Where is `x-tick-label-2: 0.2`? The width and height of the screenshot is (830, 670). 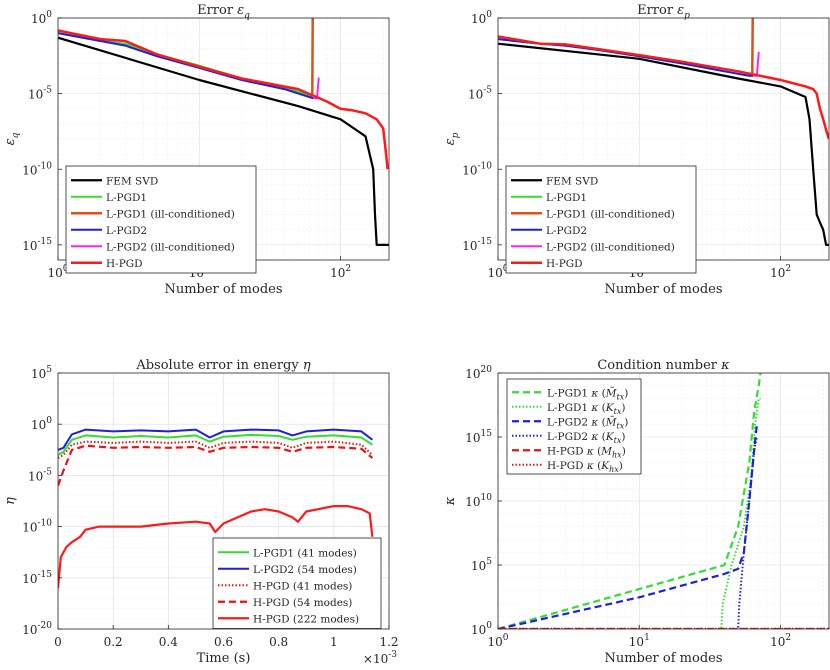
x-tick-label-2: 0.2 is located at coordinates (113, 642).